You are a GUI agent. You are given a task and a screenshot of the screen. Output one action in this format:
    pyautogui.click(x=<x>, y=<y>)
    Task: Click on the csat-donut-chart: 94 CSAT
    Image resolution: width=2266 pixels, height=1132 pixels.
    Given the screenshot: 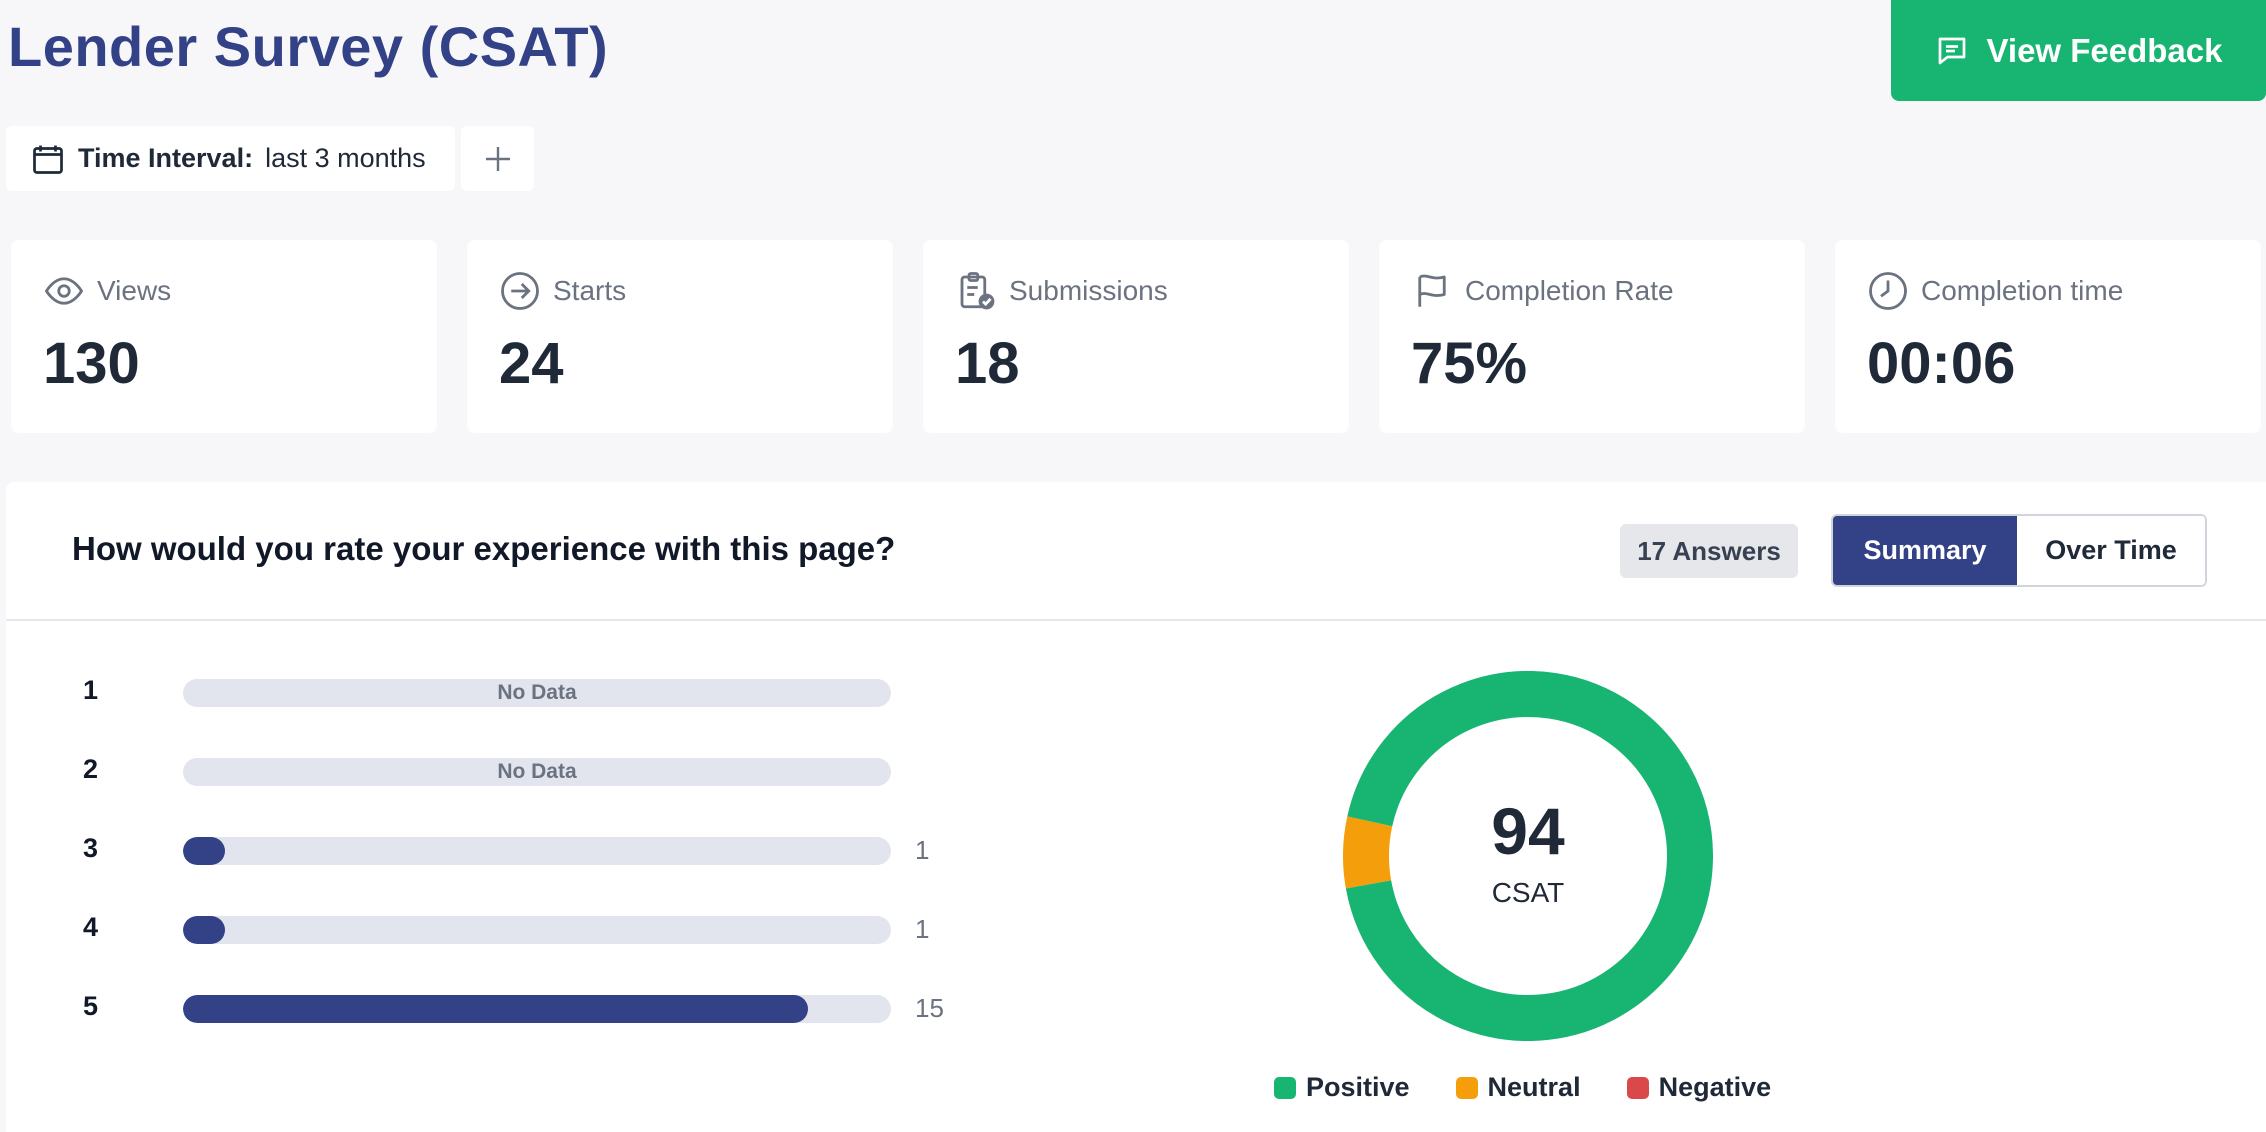 What is the action you would take?
    pyautogui.click(x=1528, y=856)
    